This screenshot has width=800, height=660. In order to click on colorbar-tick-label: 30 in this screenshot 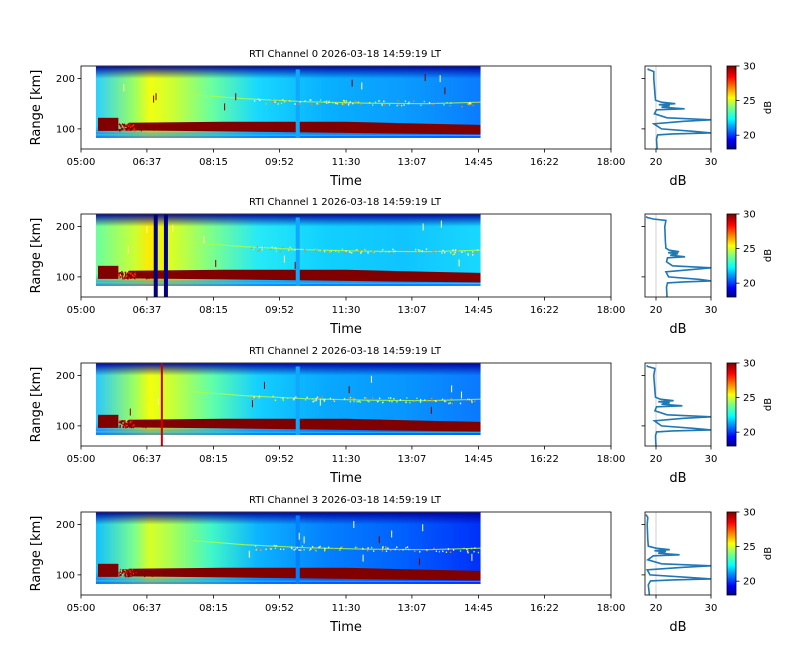, I will do `click(749, 513)`.